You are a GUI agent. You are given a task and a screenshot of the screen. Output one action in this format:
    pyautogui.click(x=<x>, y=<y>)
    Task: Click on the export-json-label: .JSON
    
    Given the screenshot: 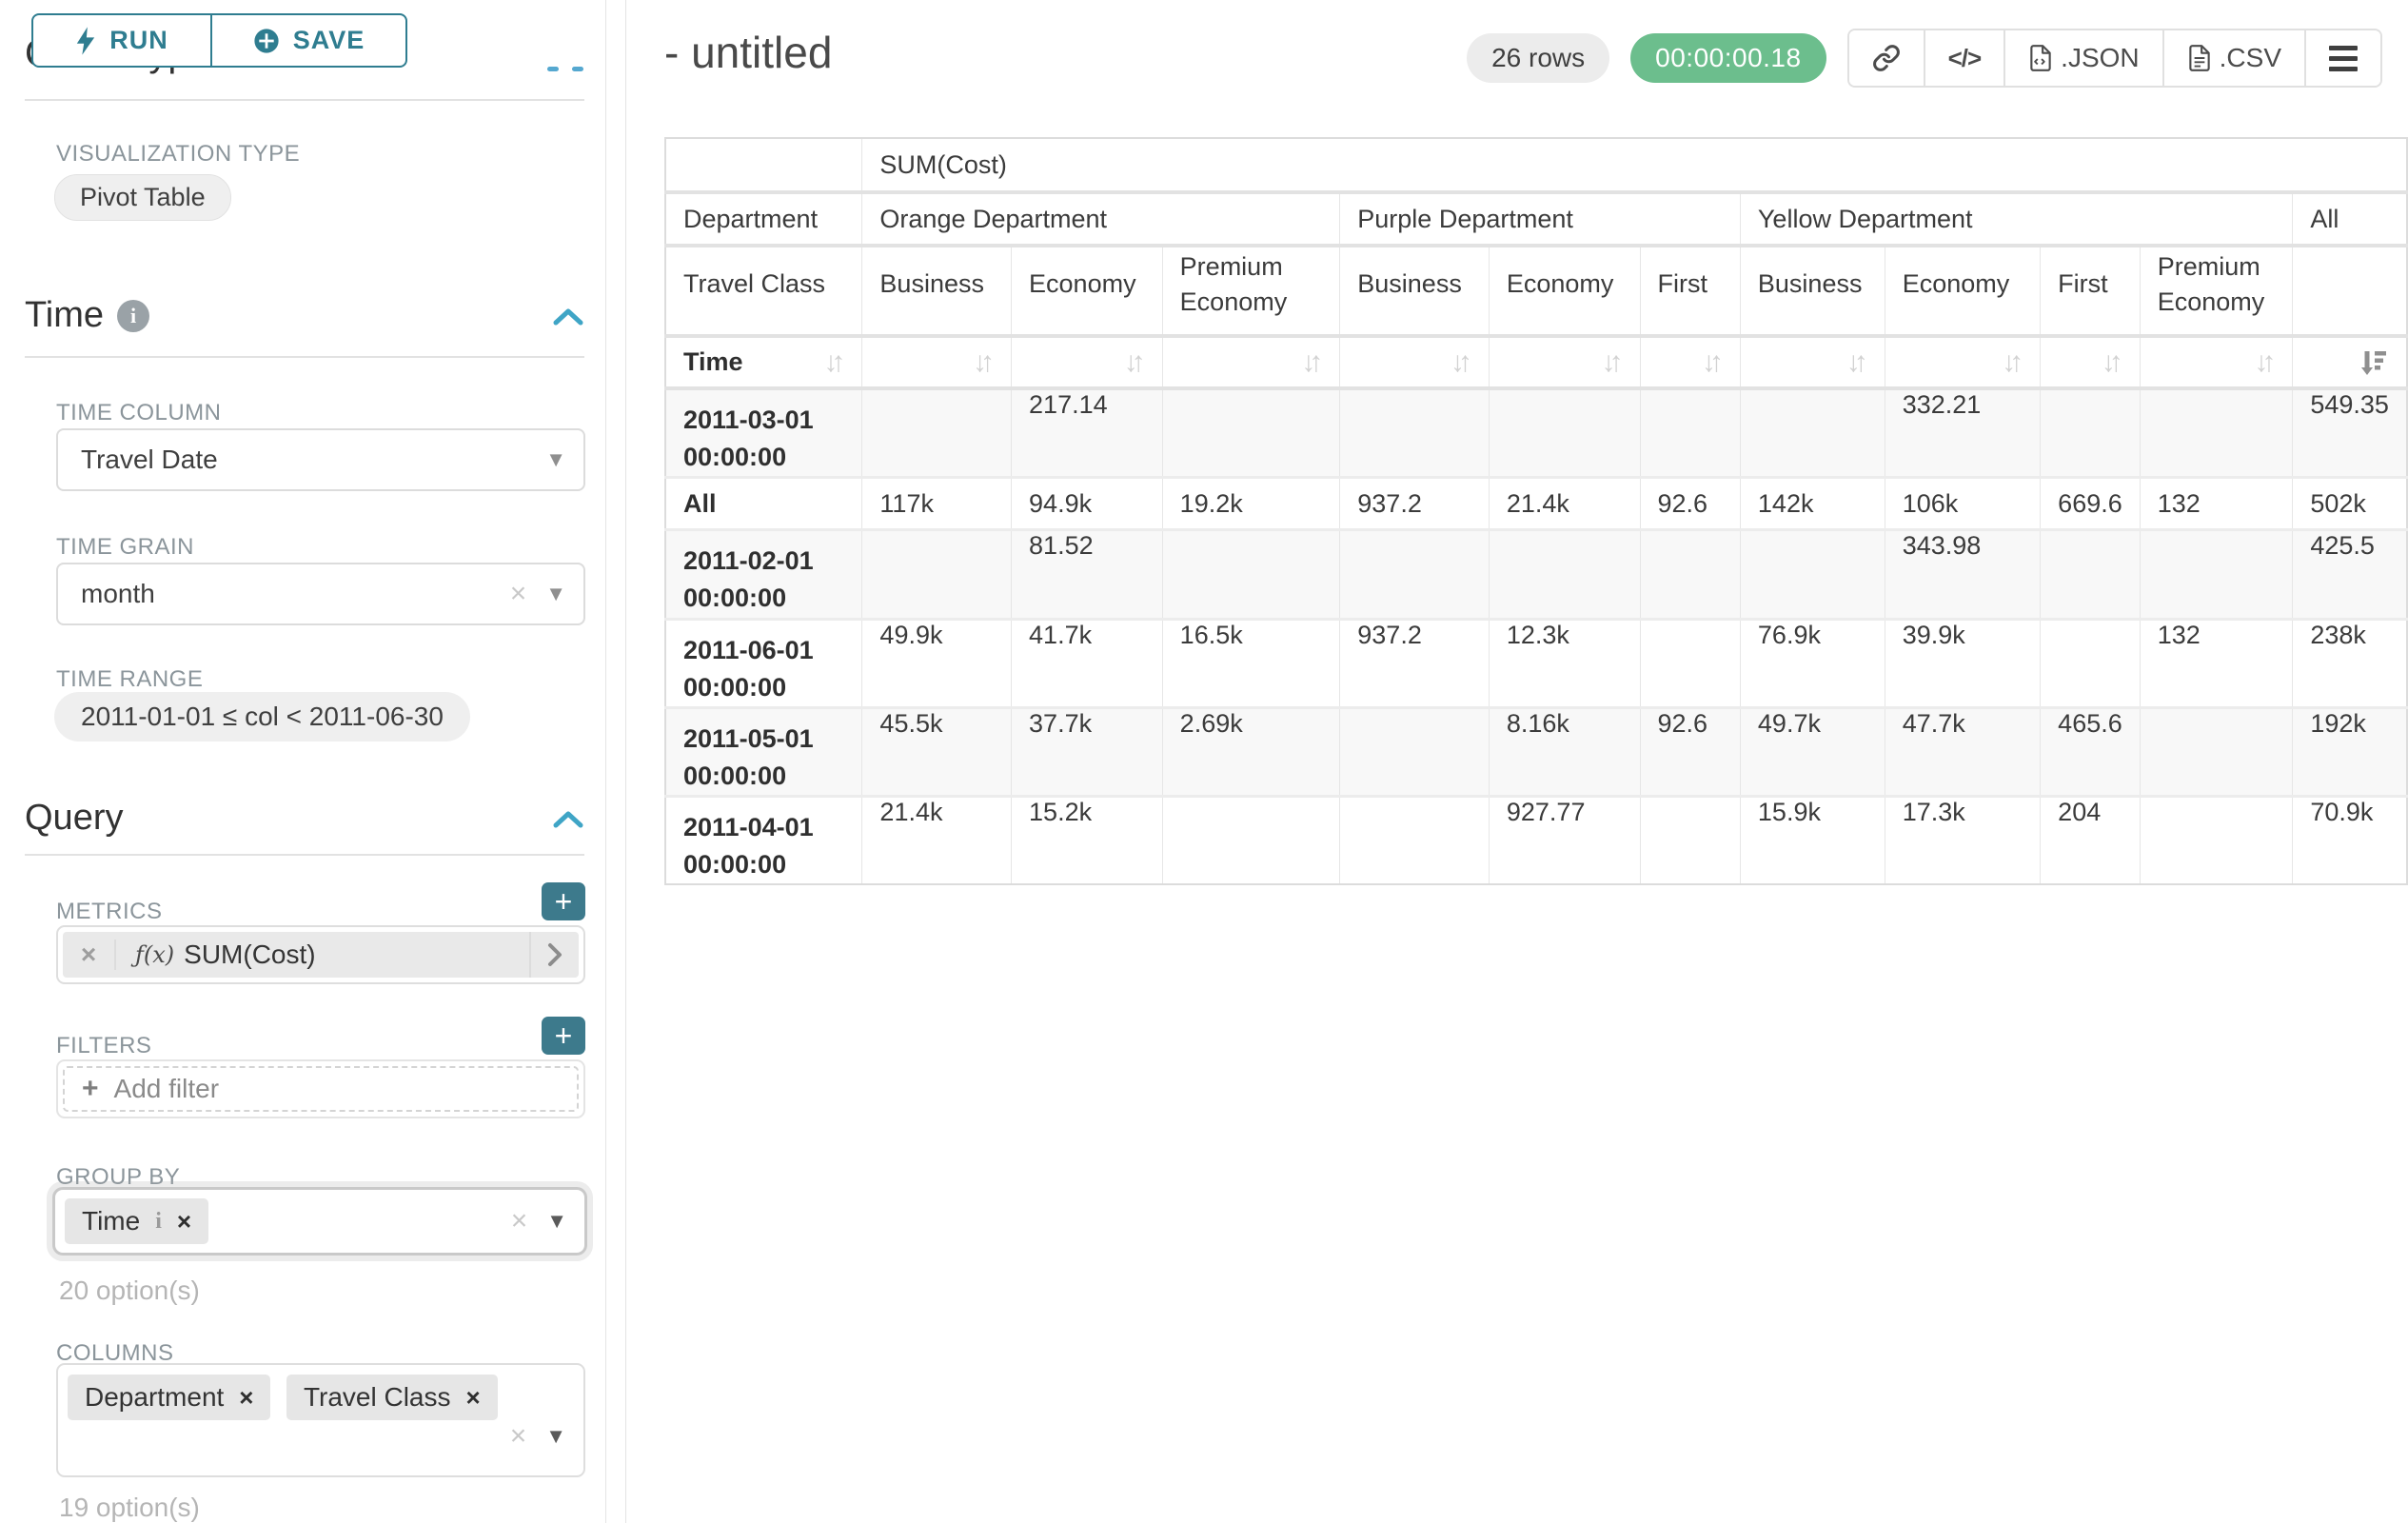 What is the action you would take?
    pyautogui.click(x=2100, y=58)
    